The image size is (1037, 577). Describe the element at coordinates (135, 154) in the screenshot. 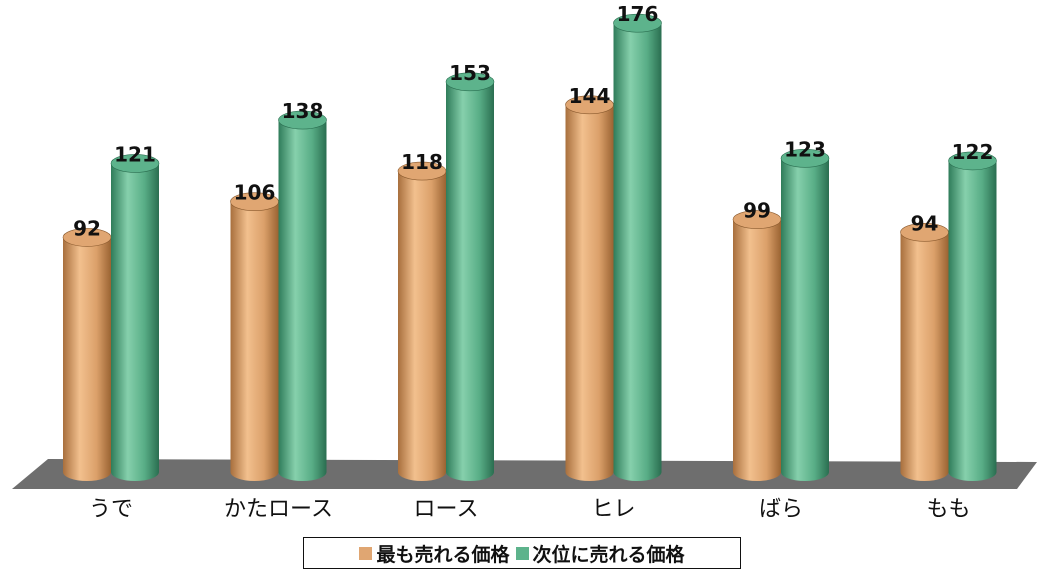

I see `value-label-series-2-1: 121` at that location.